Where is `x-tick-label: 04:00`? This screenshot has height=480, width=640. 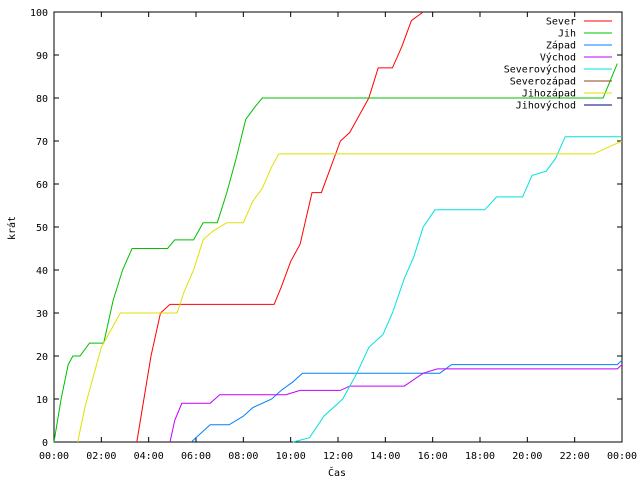
x-tick-label: 04:00 is located at coordinates (149, 456).